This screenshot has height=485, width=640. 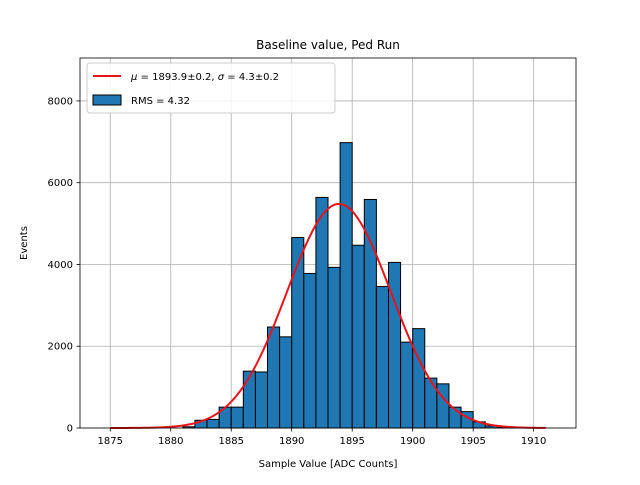 What do you see at coordinates (110, 441) in the screenshot?
I see `x-tick-label: 1875` at bounding box center [110, 441].